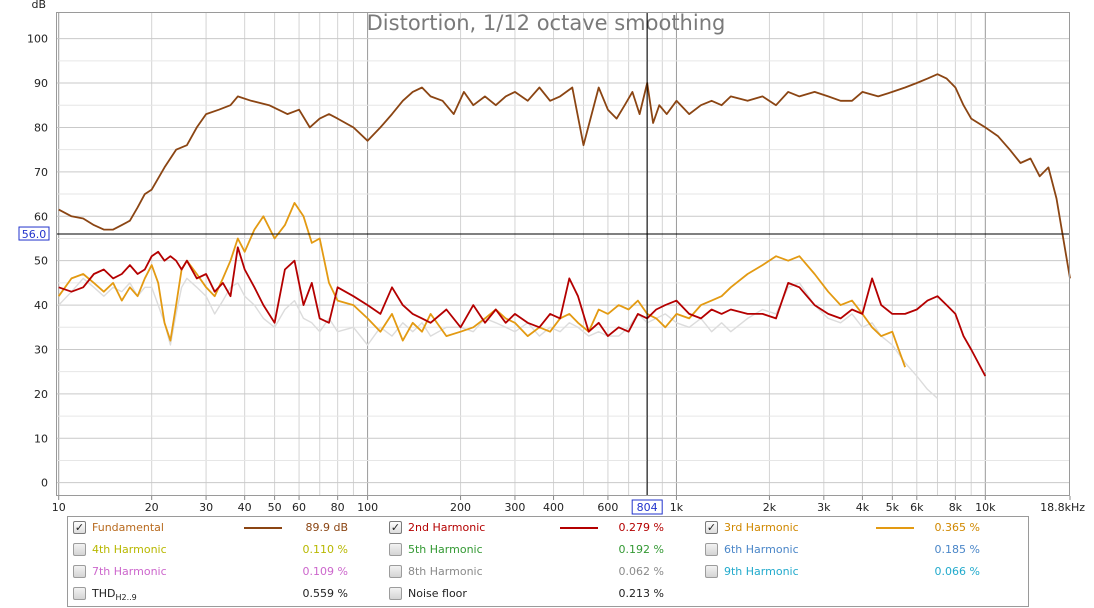  What do you see at coordinates (1062, 507) in the screenshot?
I see `x-tick-label: 18.8kHz` at bounding box center [1062, 507].